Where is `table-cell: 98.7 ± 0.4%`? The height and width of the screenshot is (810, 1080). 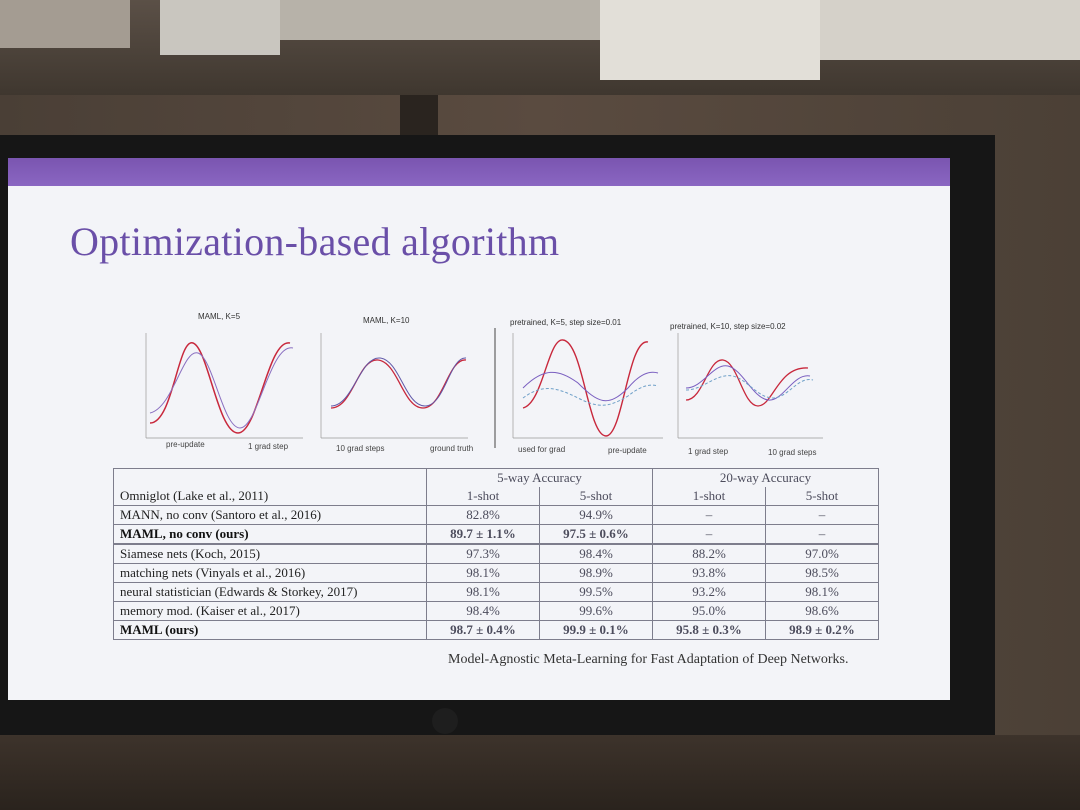
table-cell: 98.7 ± 0.4% is located at coordinates (483, 630).